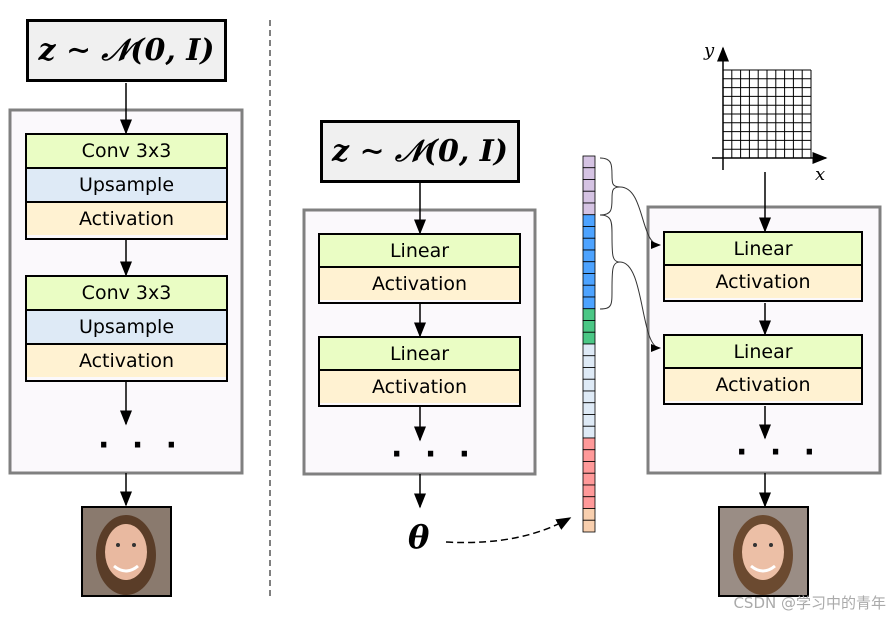 Image resolution: width=896 pixels, height=621 pixels. I want to click on middle-latent-formula: z ∼ 𝒩(0, I), so click(420, 151).